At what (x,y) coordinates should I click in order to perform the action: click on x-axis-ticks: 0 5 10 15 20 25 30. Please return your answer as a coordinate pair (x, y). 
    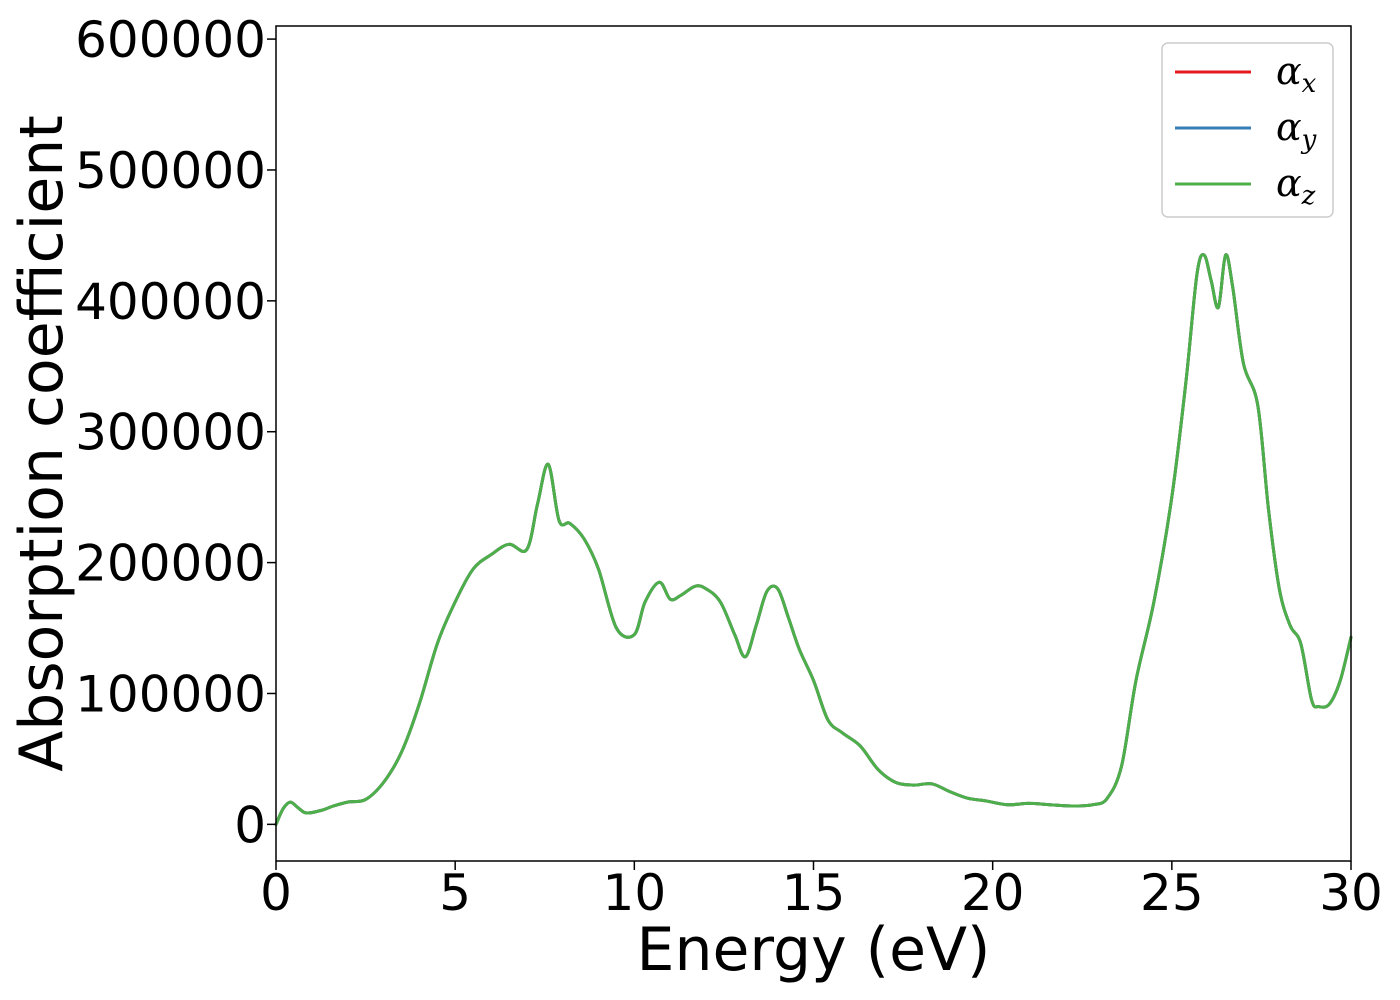
    Looking at the image, I should click on (821, 891).